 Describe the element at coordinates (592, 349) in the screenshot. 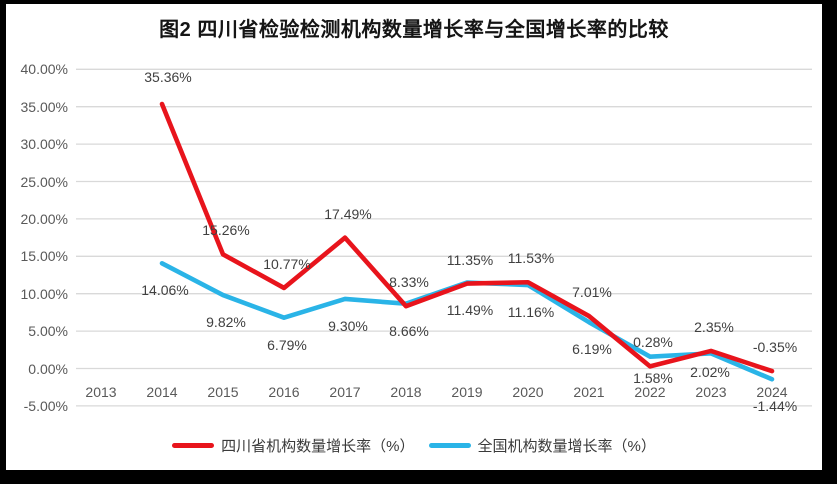

I see `data-label-national-2021: 6.19%` at that location.